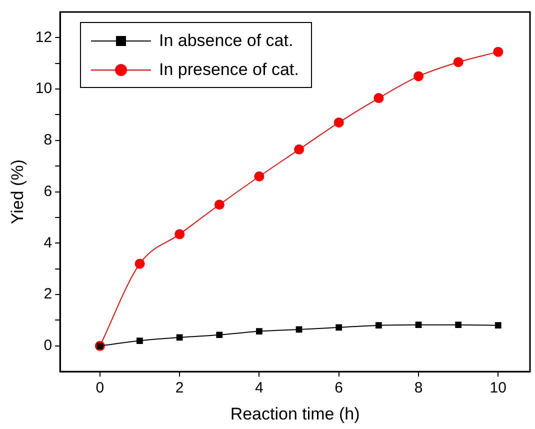 This screenshot has width=535, height=429. I want to click on y-tick-label: 2, so click(48, 294).